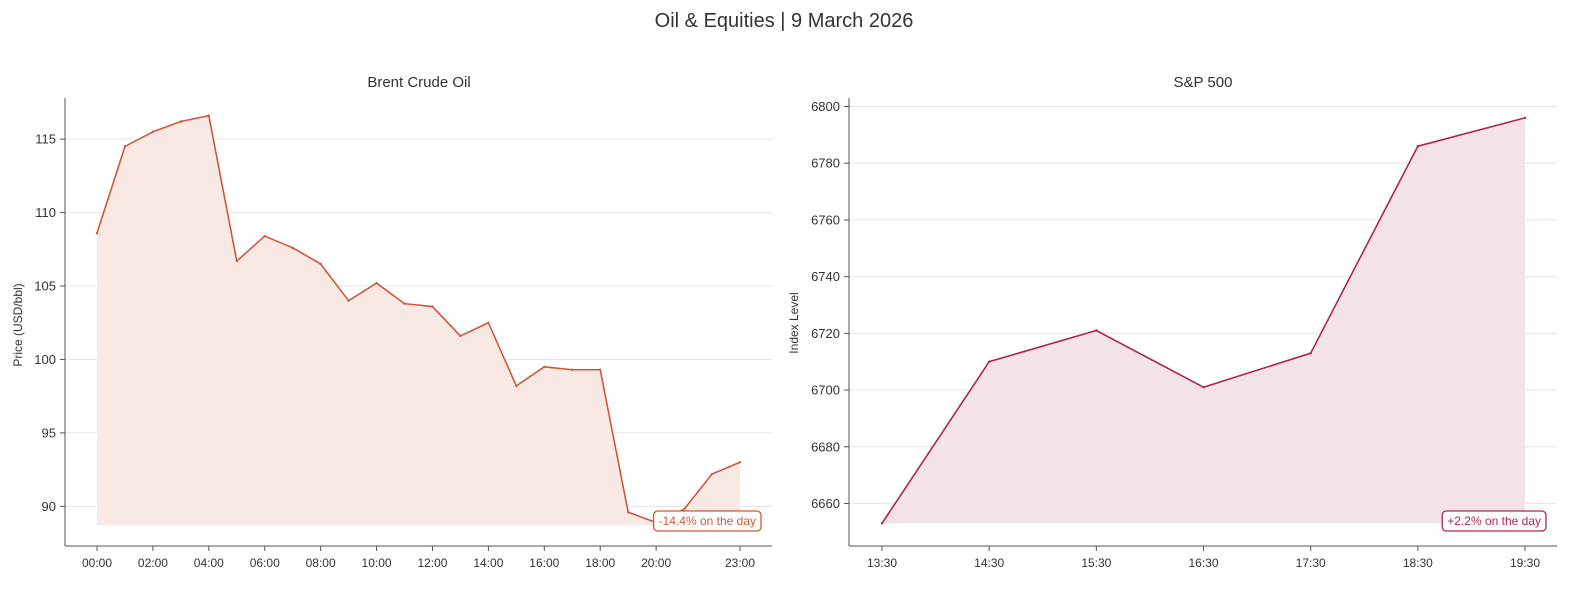 The width and height of the screenshot is (1596, 592). Describe the element at coordinates (1311, 563) in the screenshot. I see `sp500-x-tick-label: 17:30` at that location.